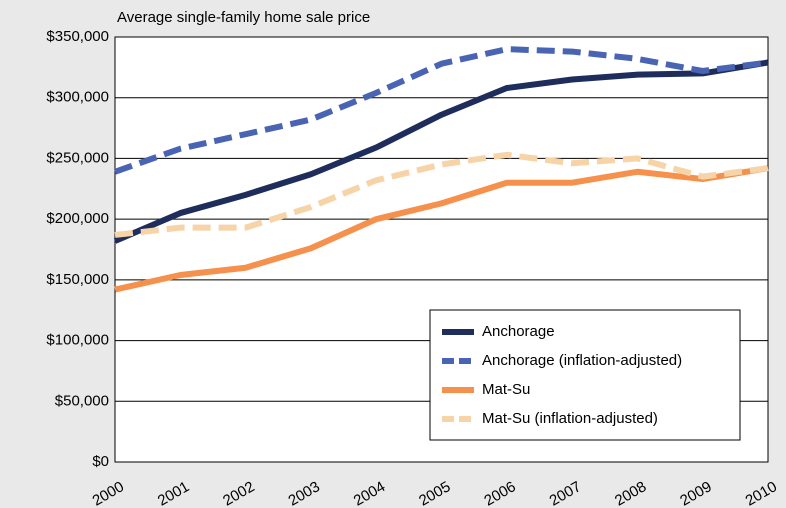 Image resolution: width=786 pixels, height=508 pixels. Describe the element at coordinates (369, 493) in the screenshot. I see `x-tick-label: 2004` at that location.